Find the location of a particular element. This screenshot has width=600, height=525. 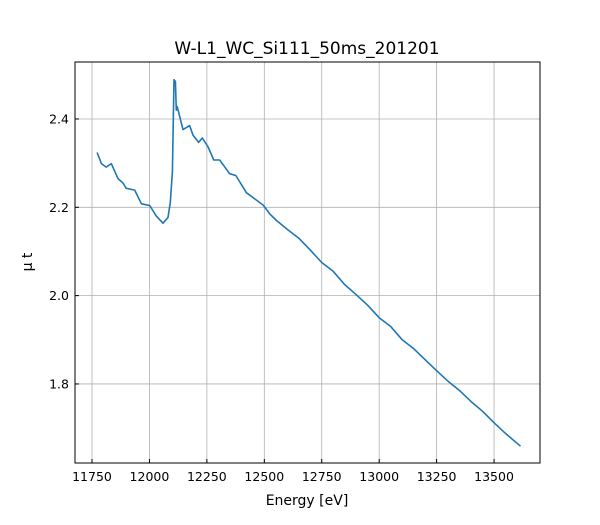

x-axis-label: Energy [eV] is located at coordinates (307, 501).